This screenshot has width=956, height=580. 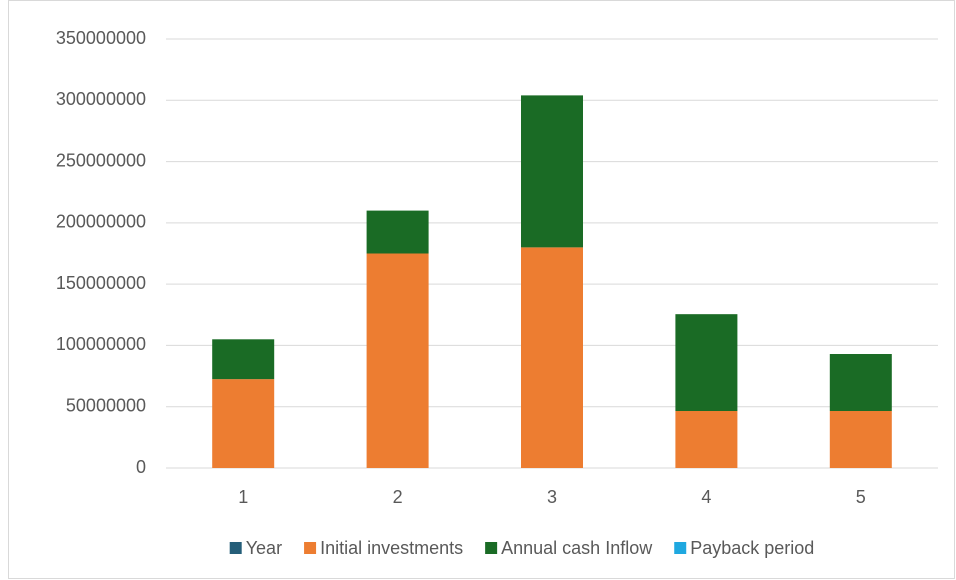 What do you see at coordinates (243, 497) in the screenshot?
I see `x-tick-label: 1` at bounding box center [243, 497].